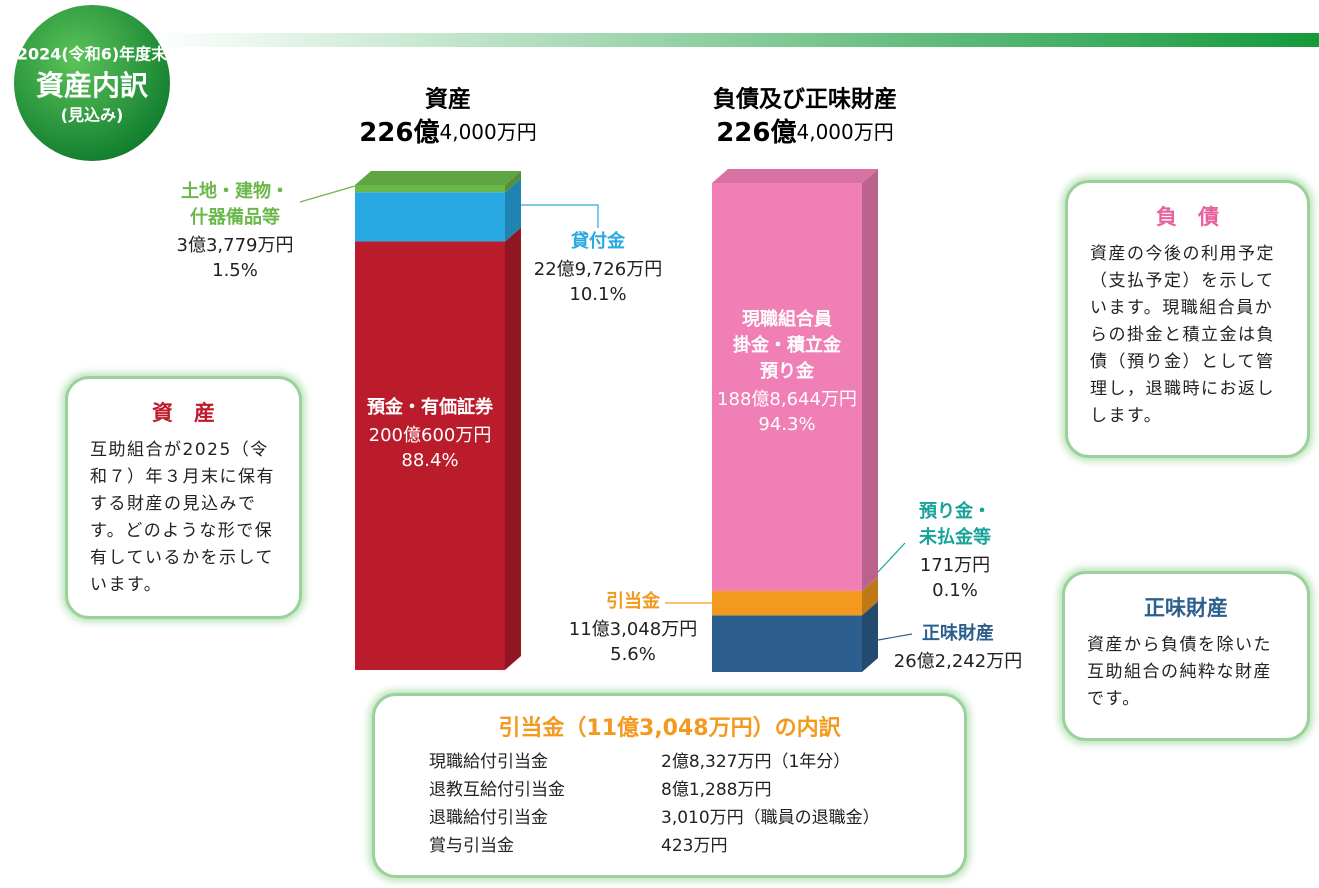  What do you see at coordinates (92, 85) in the screenshot?
I see `badge-title: 資産内訳` at bounding box center [92, 85].